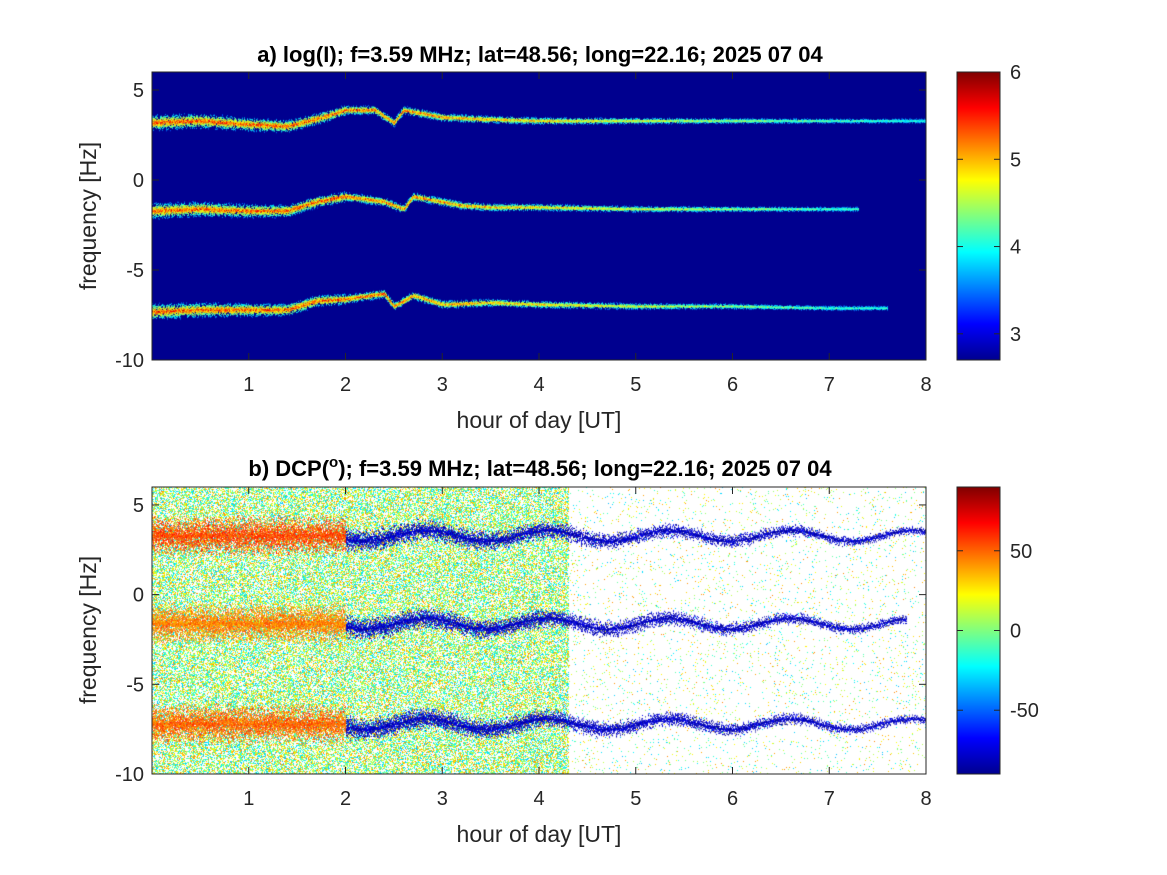 This screenshot has height=875, width=1167. Describe the element at coordinates (345, 799) in the screenshot. I see `panel-b-xtick-label: 2` at that location.